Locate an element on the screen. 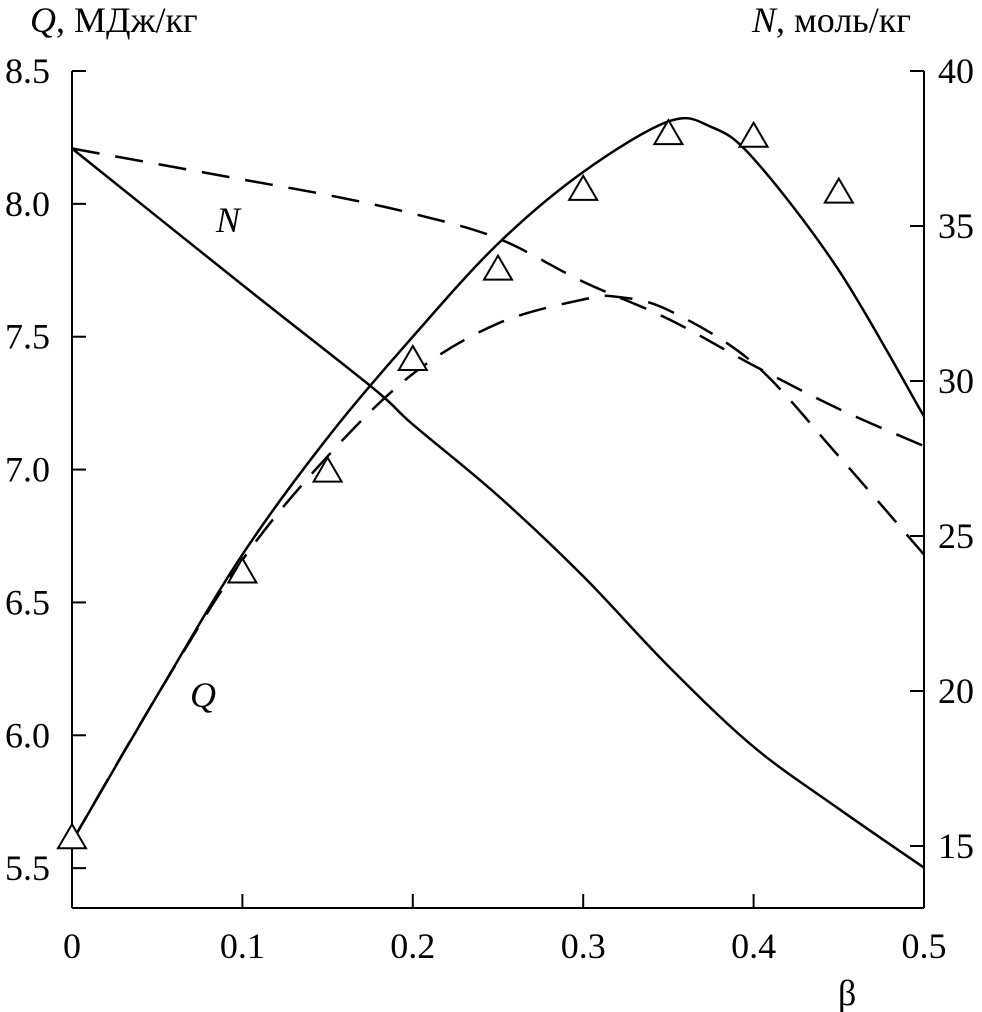 This screenshot has width=982, height=1012. annotation-n: N is located at coordinates (228, 220).